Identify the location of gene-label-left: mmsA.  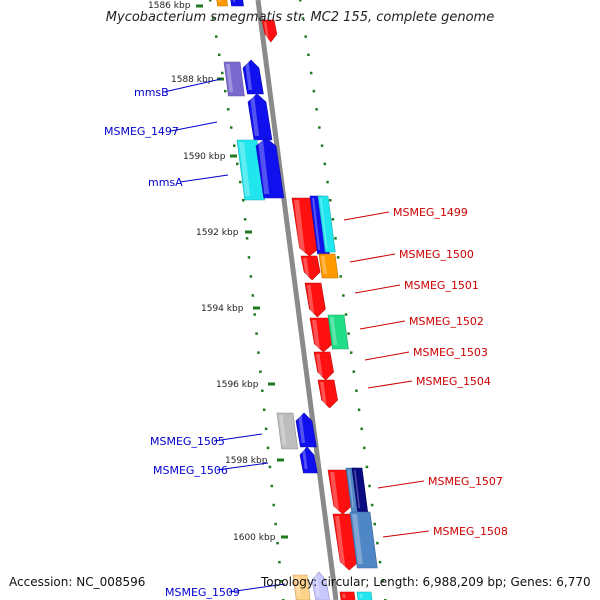
(165, 182).